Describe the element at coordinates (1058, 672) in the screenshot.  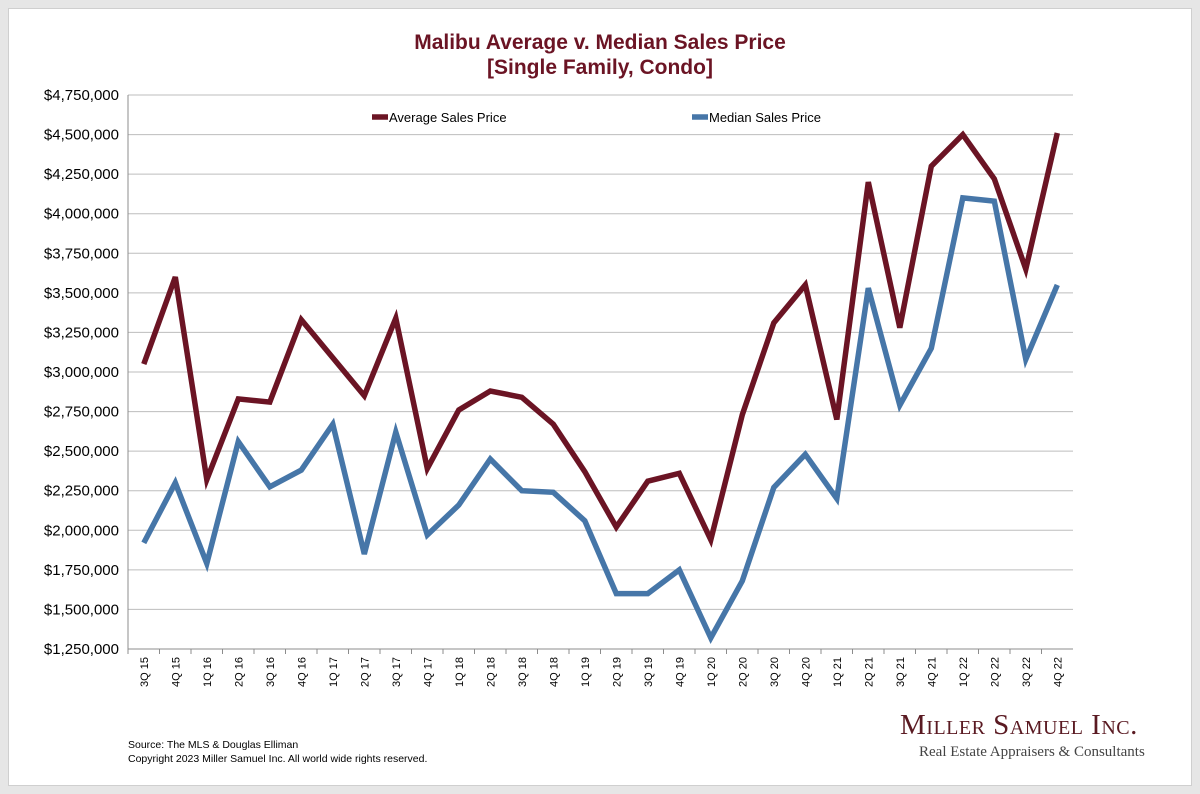
I see `x-tick-label: 4Q 22` at that location.